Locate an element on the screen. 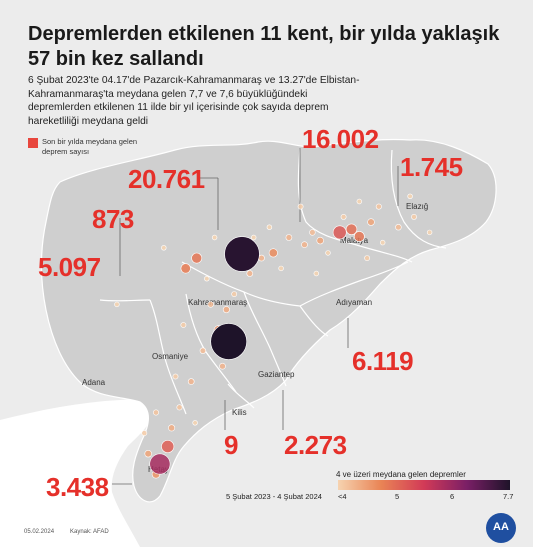 The width and height of the screenshot is (533, 547). count-gaziantep: 2.273 is located at coordinates (315, 445).